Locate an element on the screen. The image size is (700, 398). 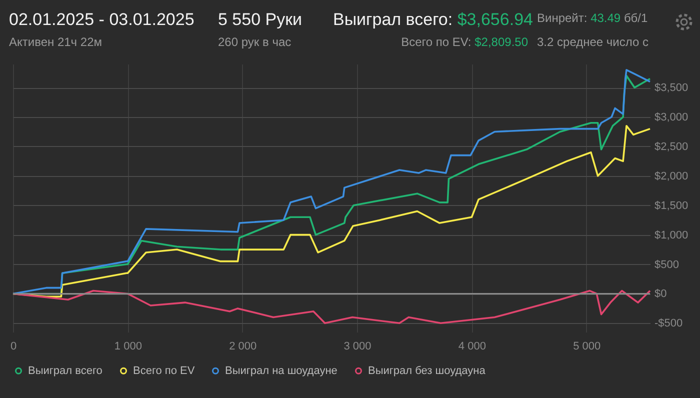
legend-label: Выиграл без шоудауна is located at coordinates (427, 370).